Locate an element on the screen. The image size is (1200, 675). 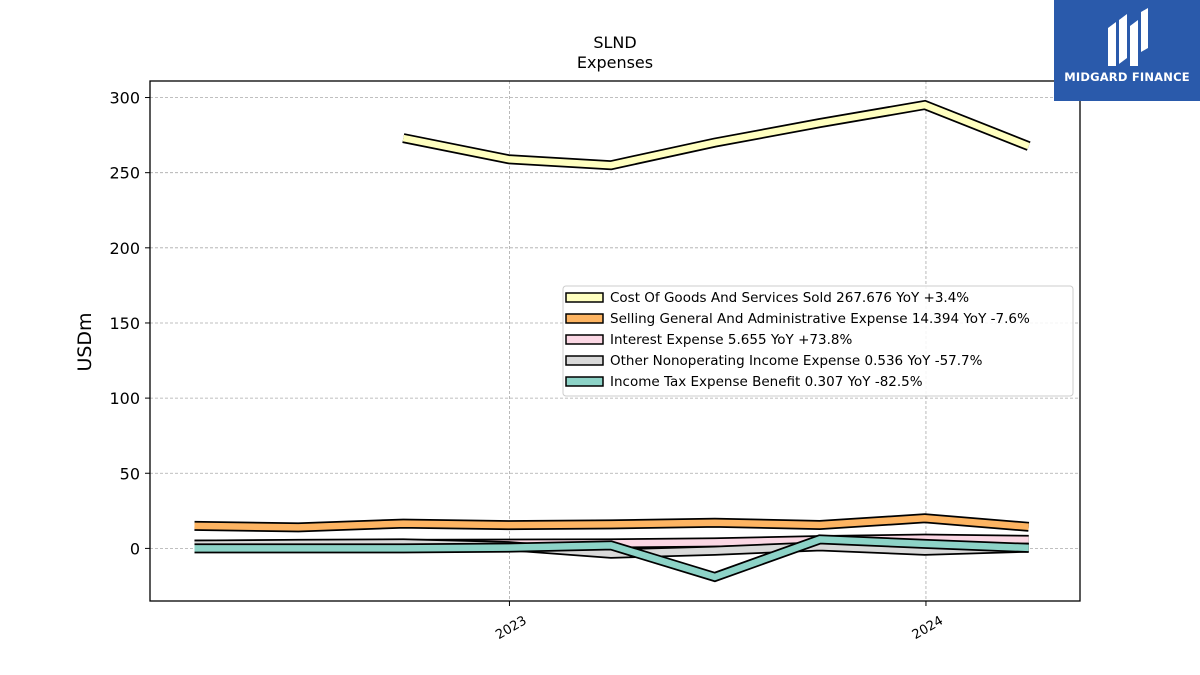
y-axis-label: USDm is located at coordinates (85, 341).